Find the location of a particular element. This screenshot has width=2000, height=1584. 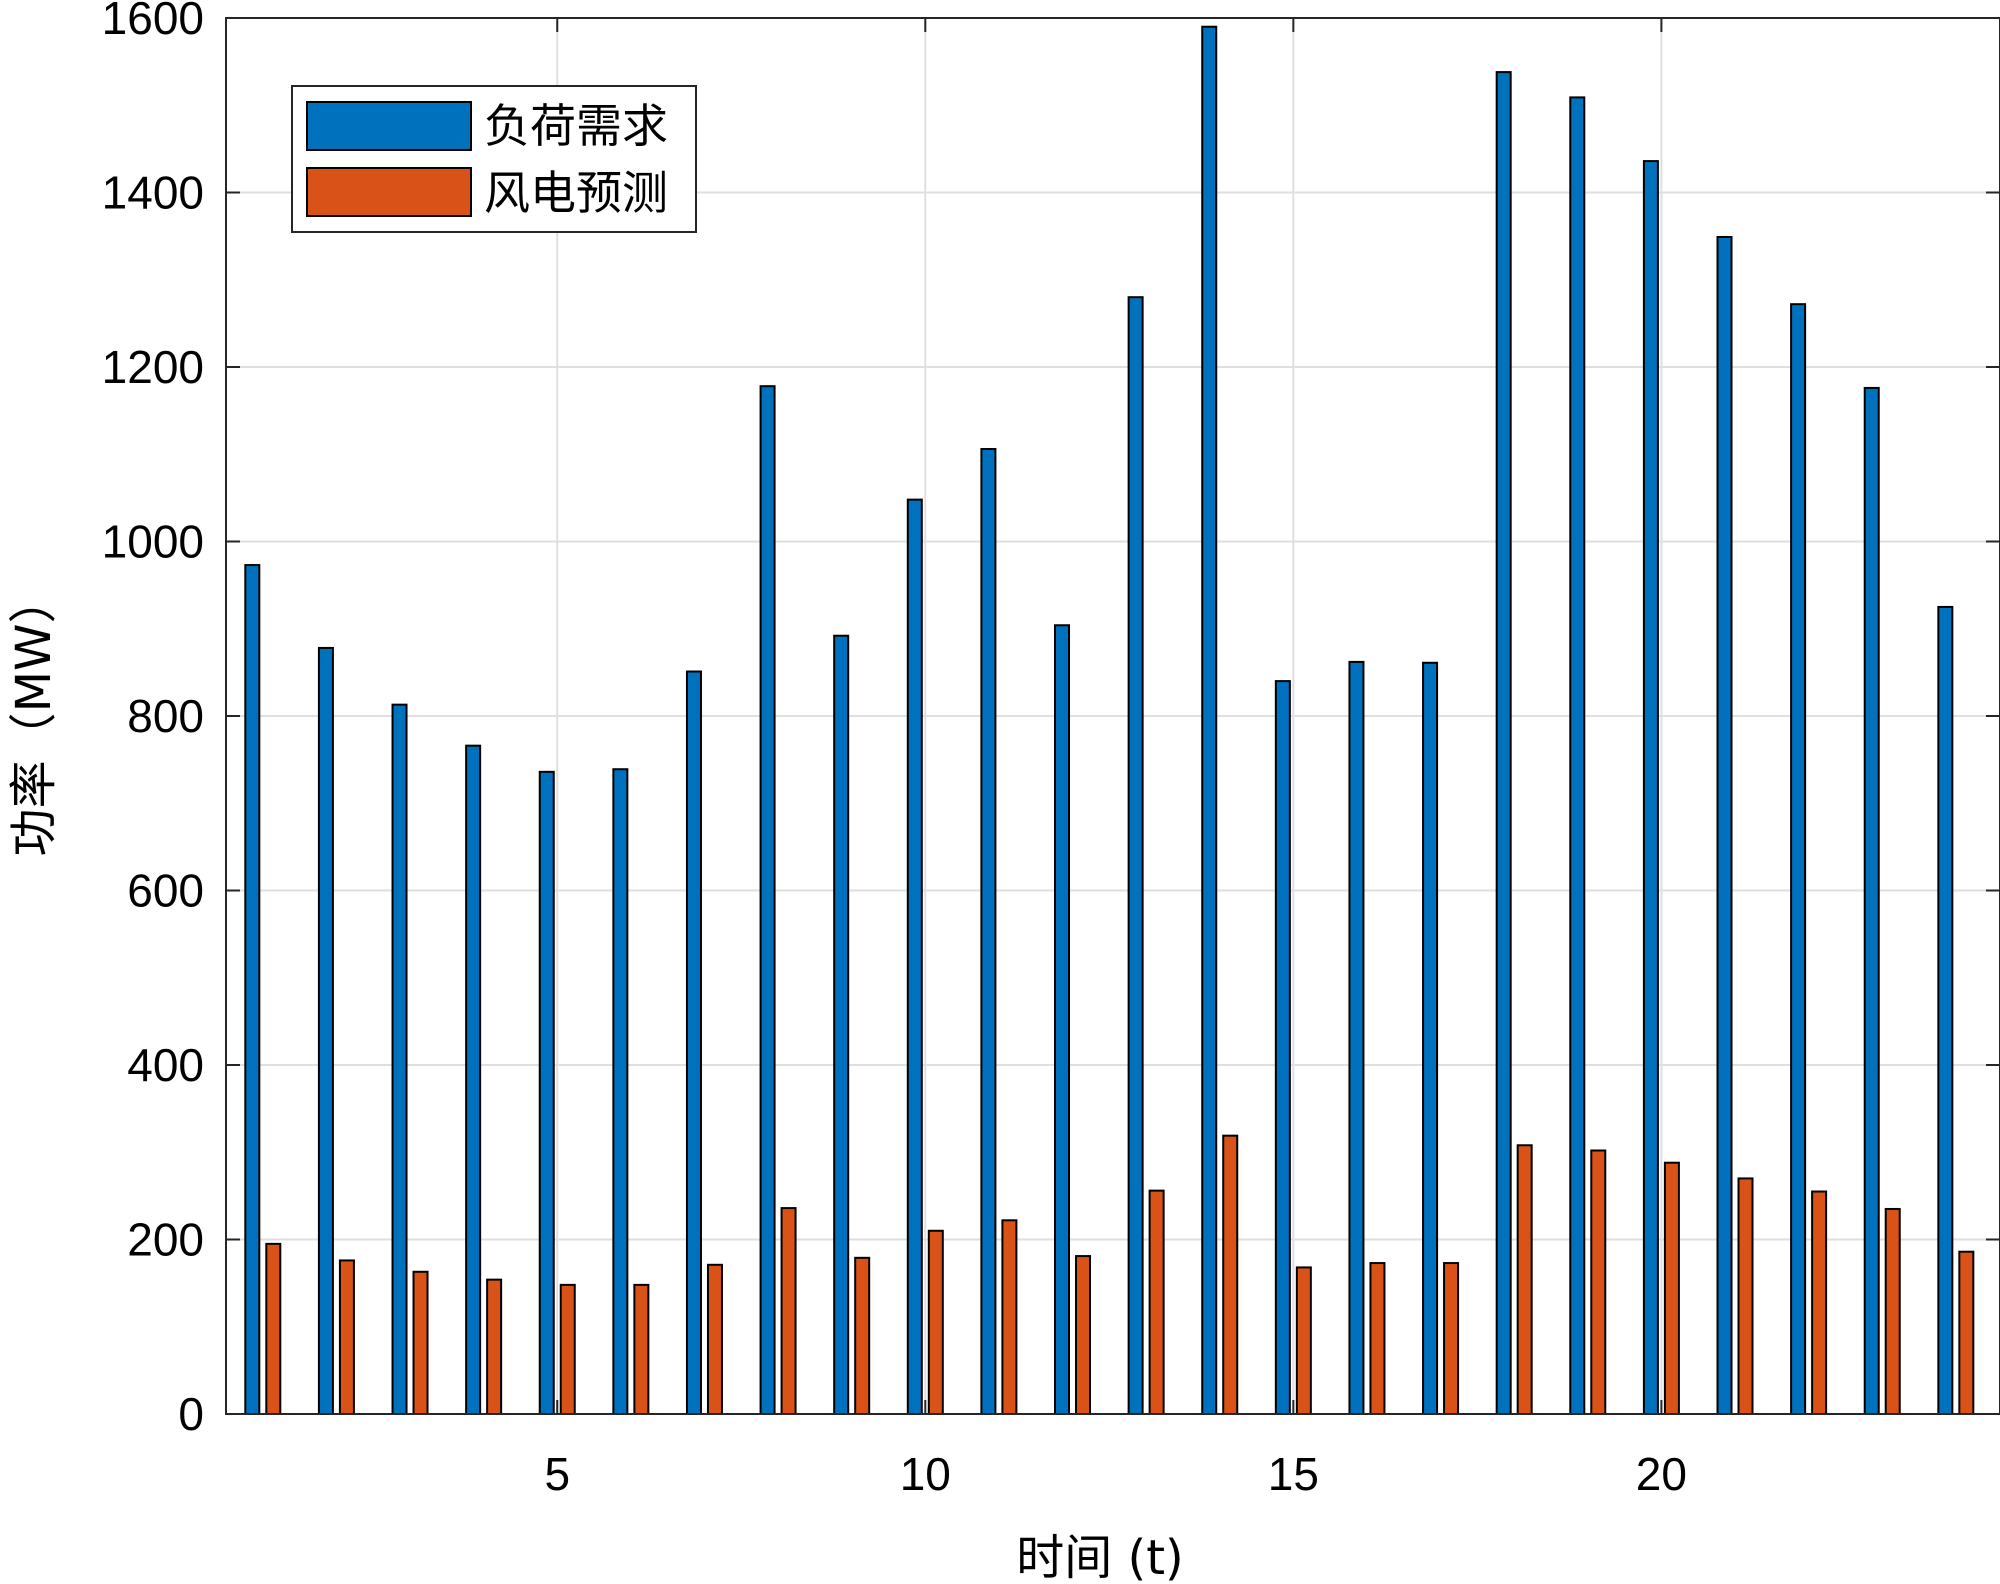

legend-label-wind: 风电预测 is located at coordinates (576, 193).